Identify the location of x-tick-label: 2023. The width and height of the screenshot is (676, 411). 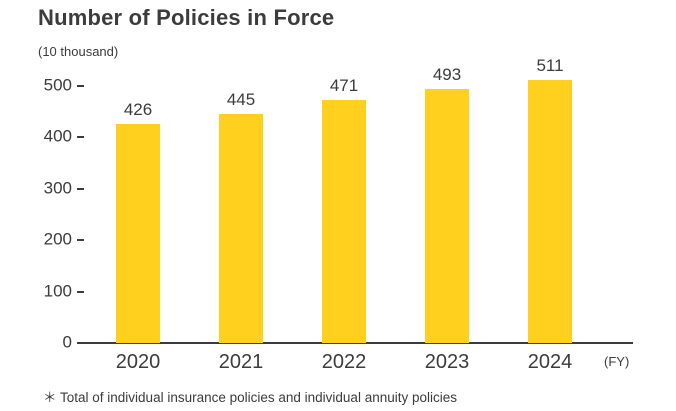
(447, 362).